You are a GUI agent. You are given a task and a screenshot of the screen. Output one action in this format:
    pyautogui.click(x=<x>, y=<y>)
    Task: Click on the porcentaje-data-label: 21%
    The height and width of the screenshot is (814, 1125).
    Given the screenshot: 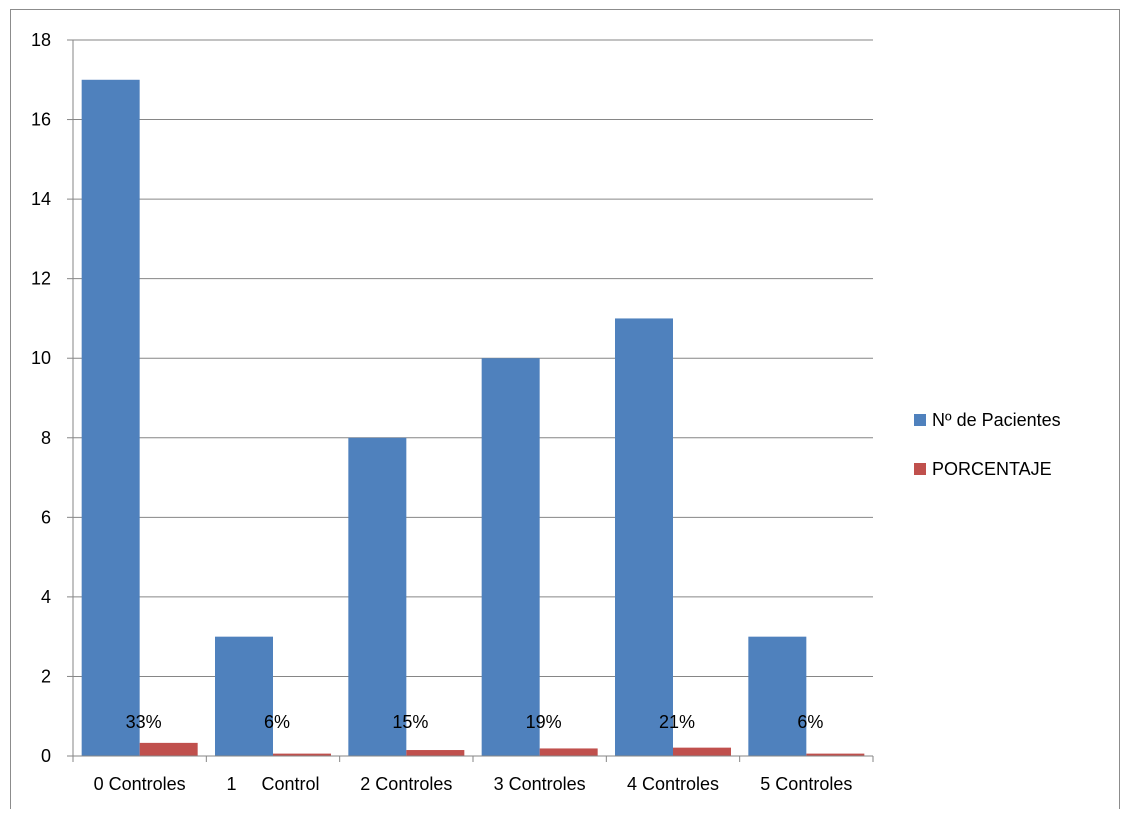 What is the action you would take?
    pyautogui.click(x=677, y=722)
    